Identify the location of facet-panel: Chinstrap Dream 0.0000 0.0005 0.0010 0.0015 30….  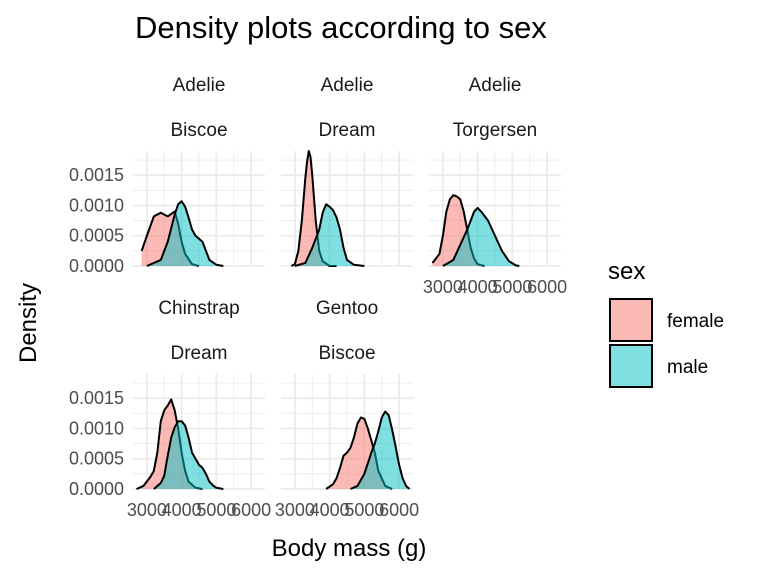
(170, 409).